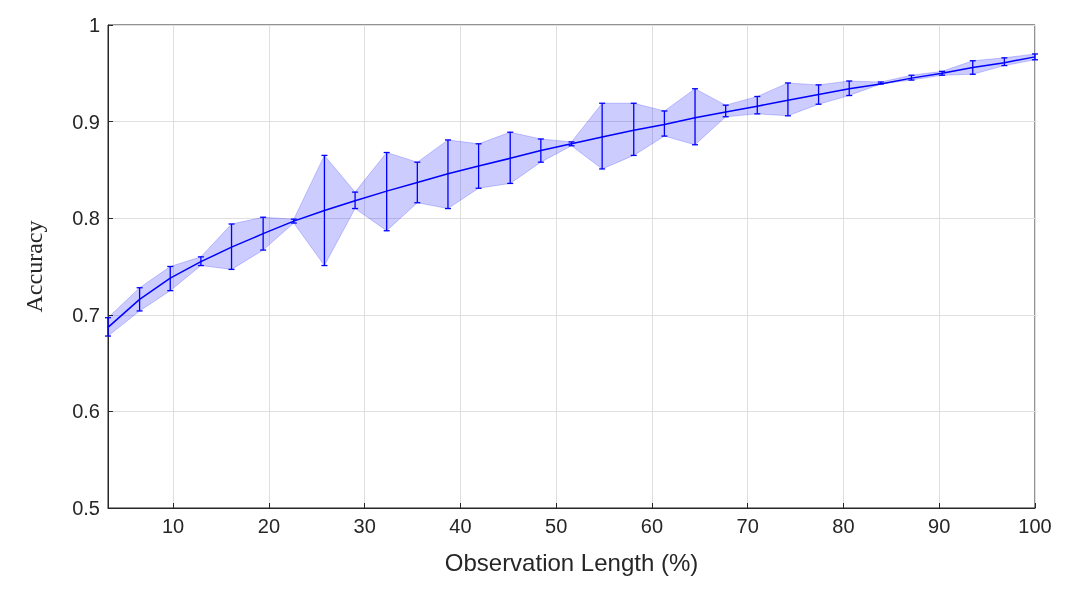 The height and width of the screenshot is (606, 1073). Describe the element at coordinates (652, 526) in the screenshot. I see `x-tick-label: 60` at that location.